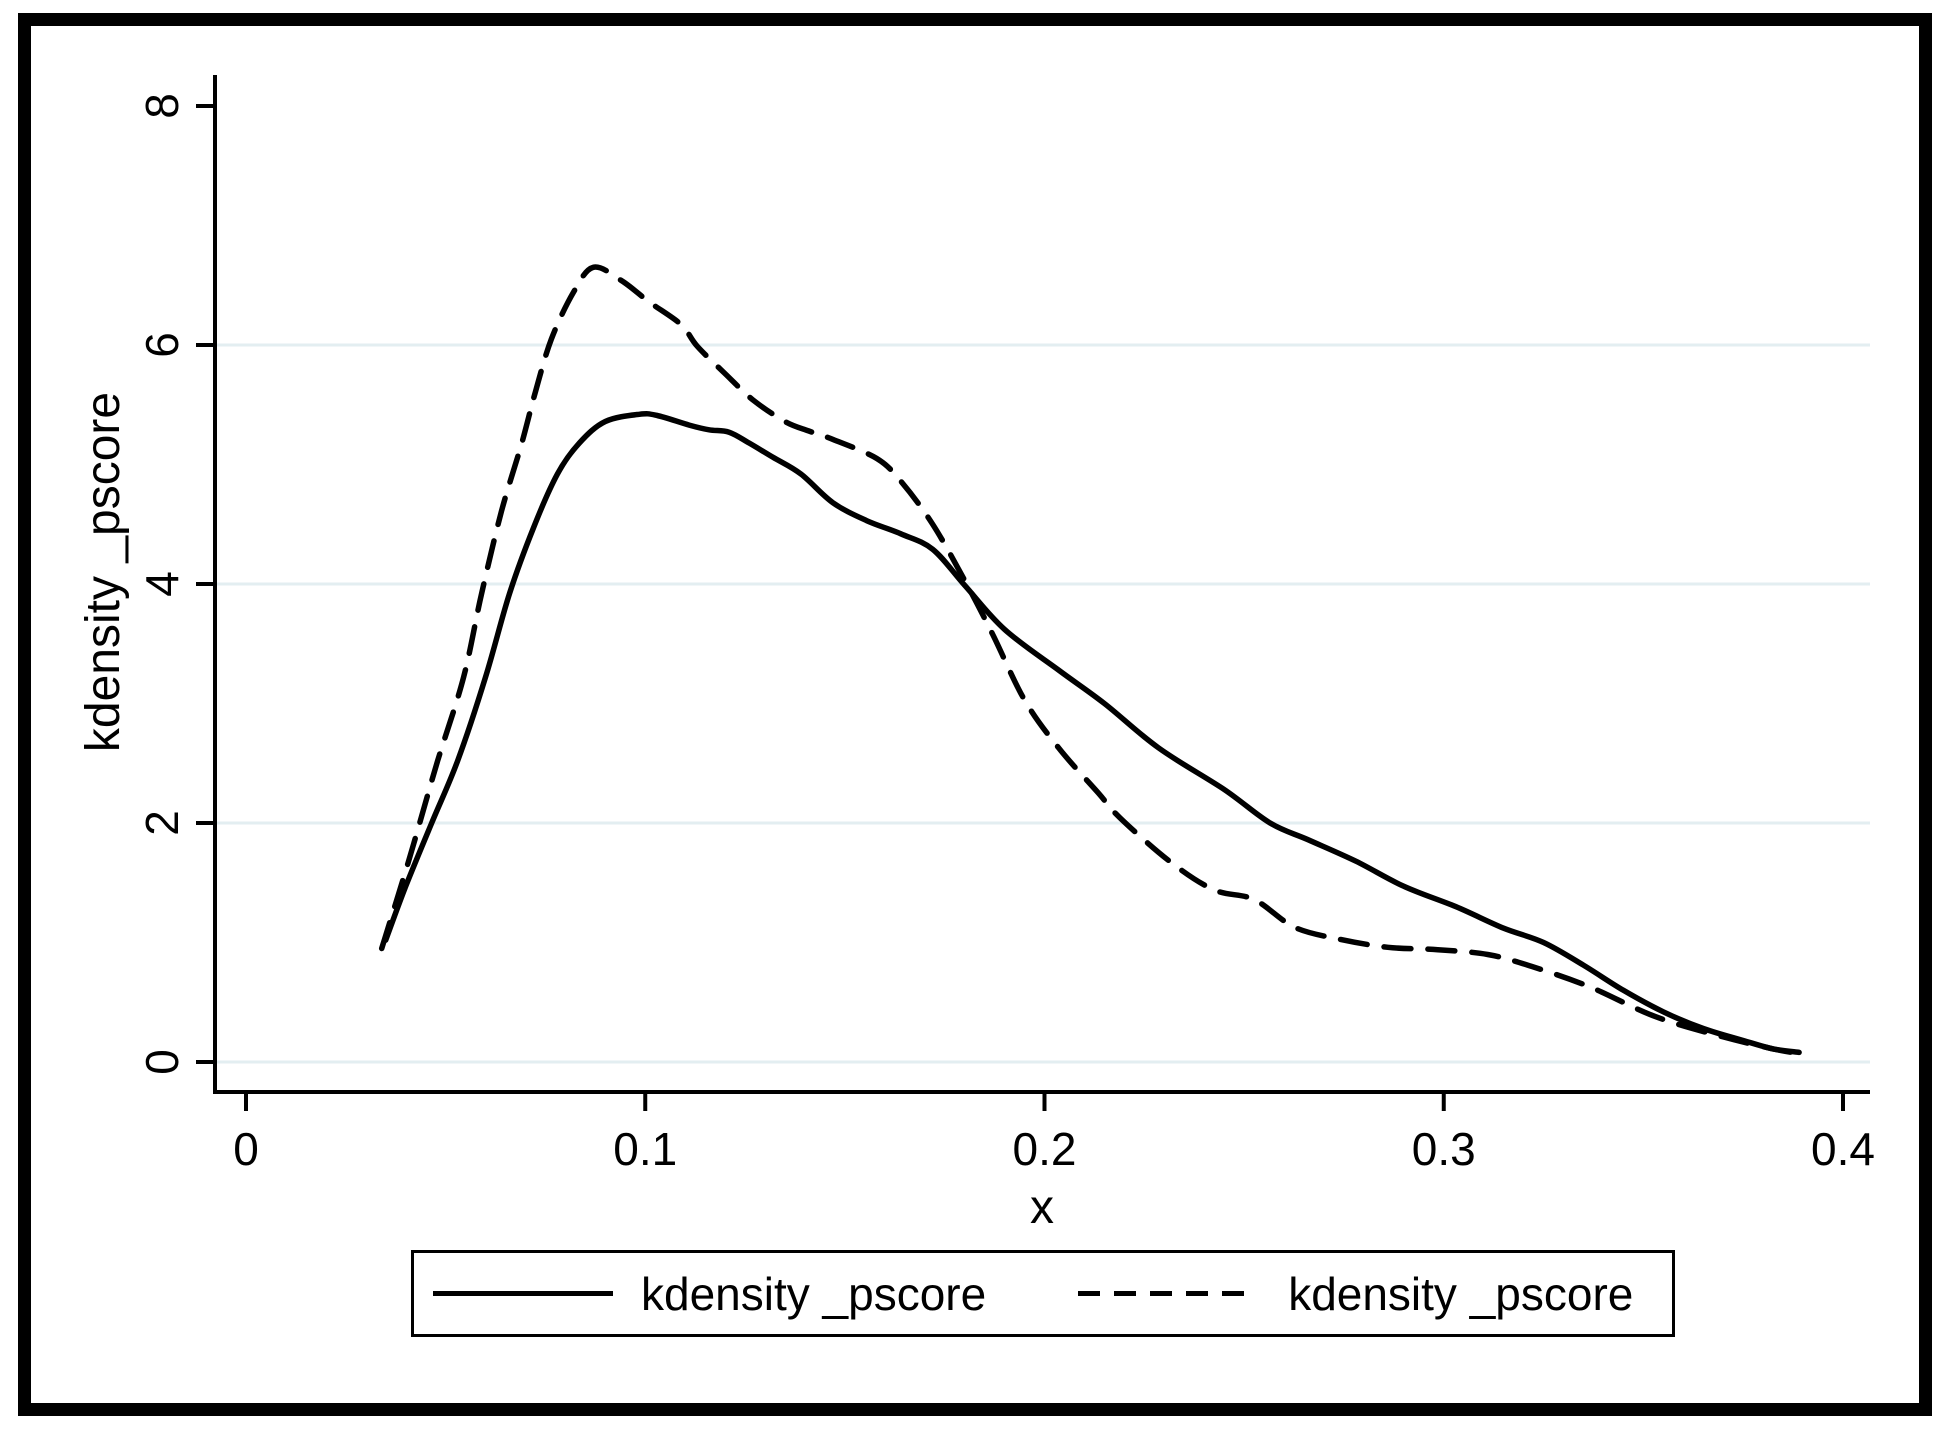 The height and width of the screenshot is (1432, 1959). What do you see at coordinates (162, 345) in the screenshot?
I see `y-tick-label-6: 6` at bounding box center [162, 345].